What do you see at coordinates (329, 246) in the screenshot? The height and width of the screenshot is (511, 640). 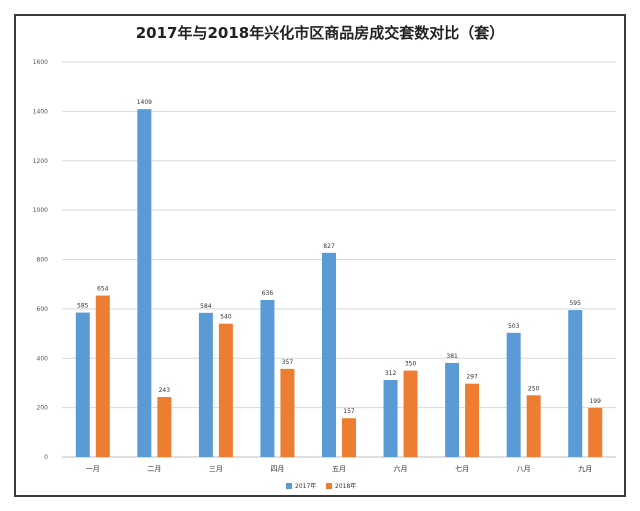 I see `data-label: 827` at bounding box center [329, 246].